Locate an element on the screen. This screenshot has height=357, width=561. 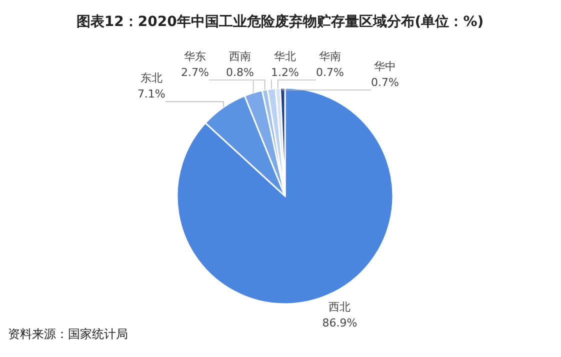
slice-label: 华北 is located at coordinates (285, 56).